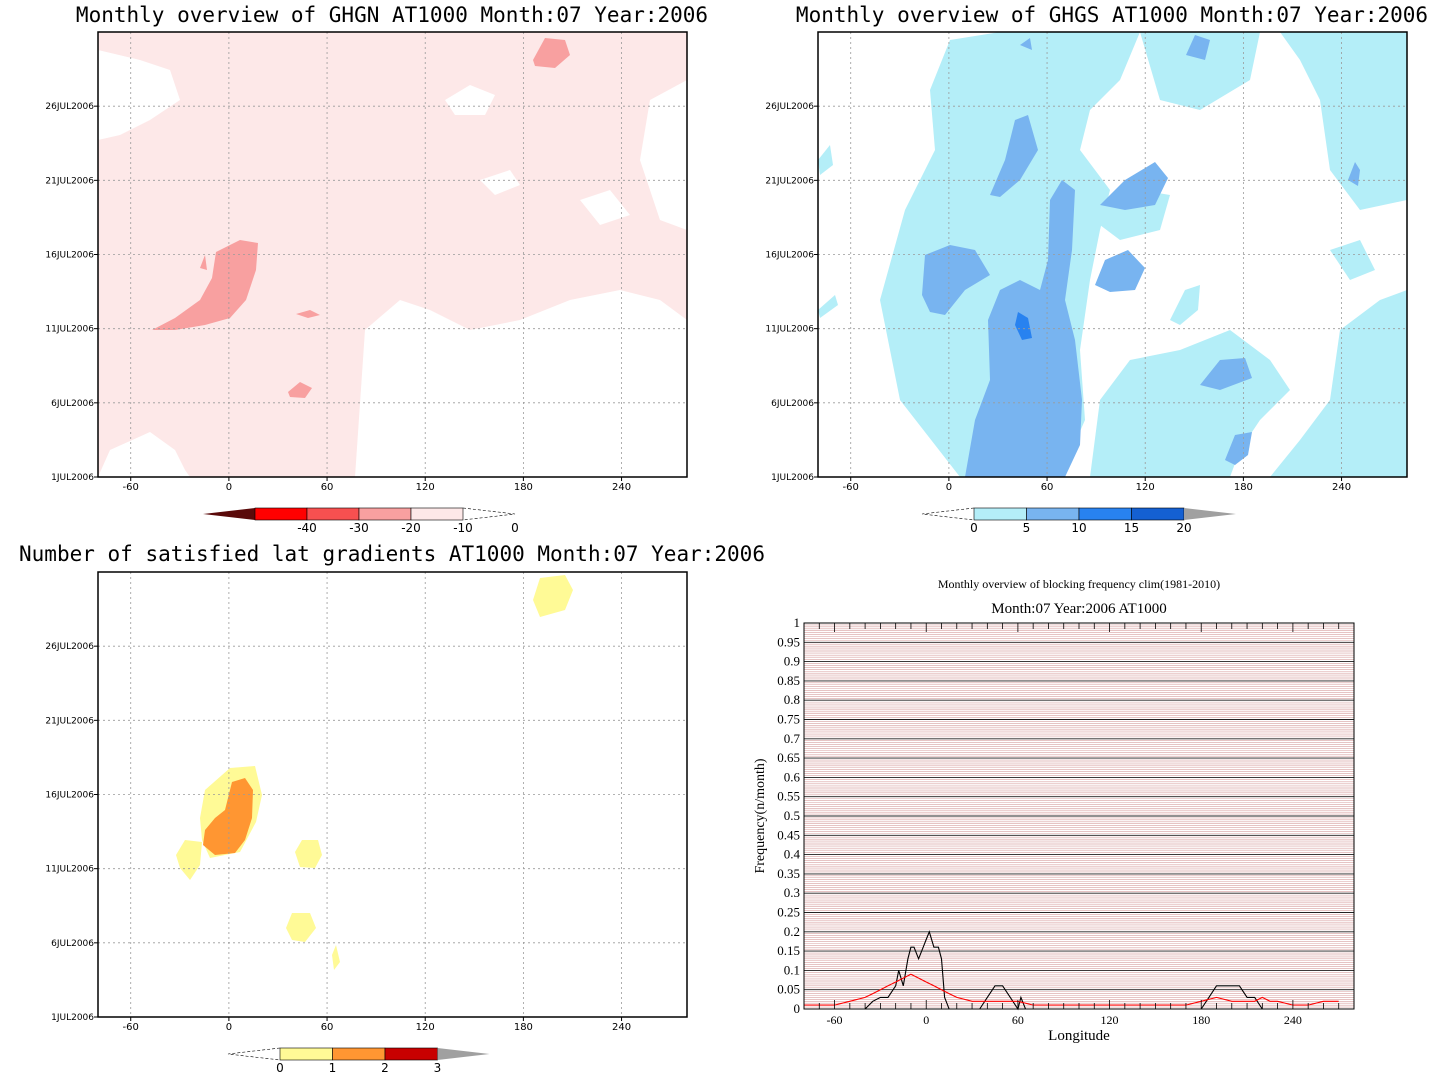 The image size is (1440, 1091). I want to click on freq-ytick-label: 0, so click(797, 1008).